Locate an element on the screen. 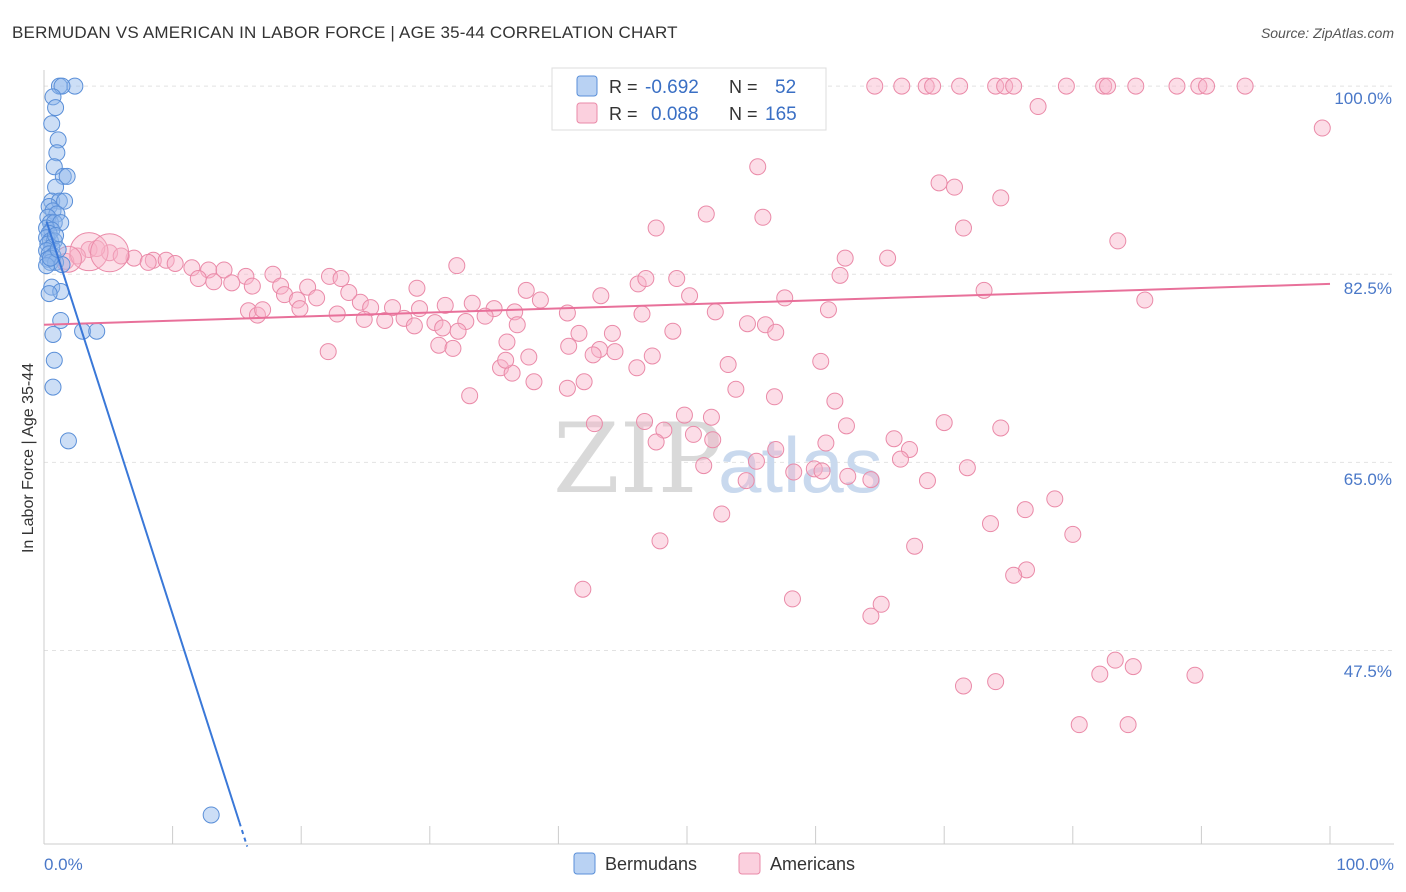 The image size is (1406, 892). y-tick-label: 65.0% is located at coordinates (1368, 479).